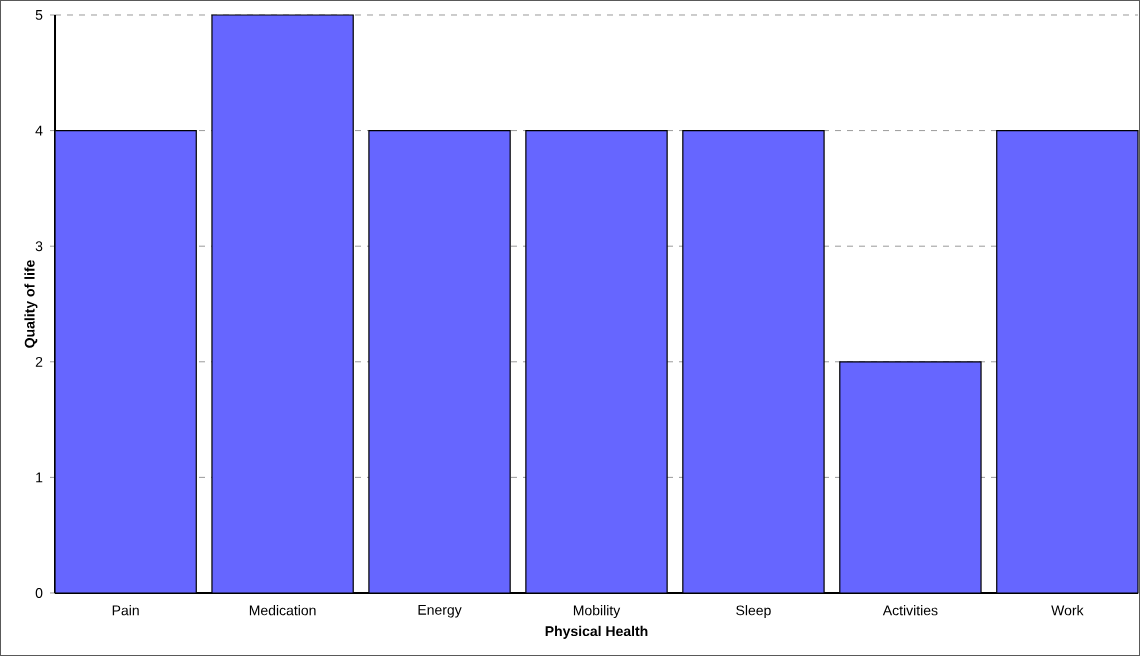 The height and width of the screenshot is (656, 1140). I want to click on x-tick-label: Sleep, so click(753, 612).